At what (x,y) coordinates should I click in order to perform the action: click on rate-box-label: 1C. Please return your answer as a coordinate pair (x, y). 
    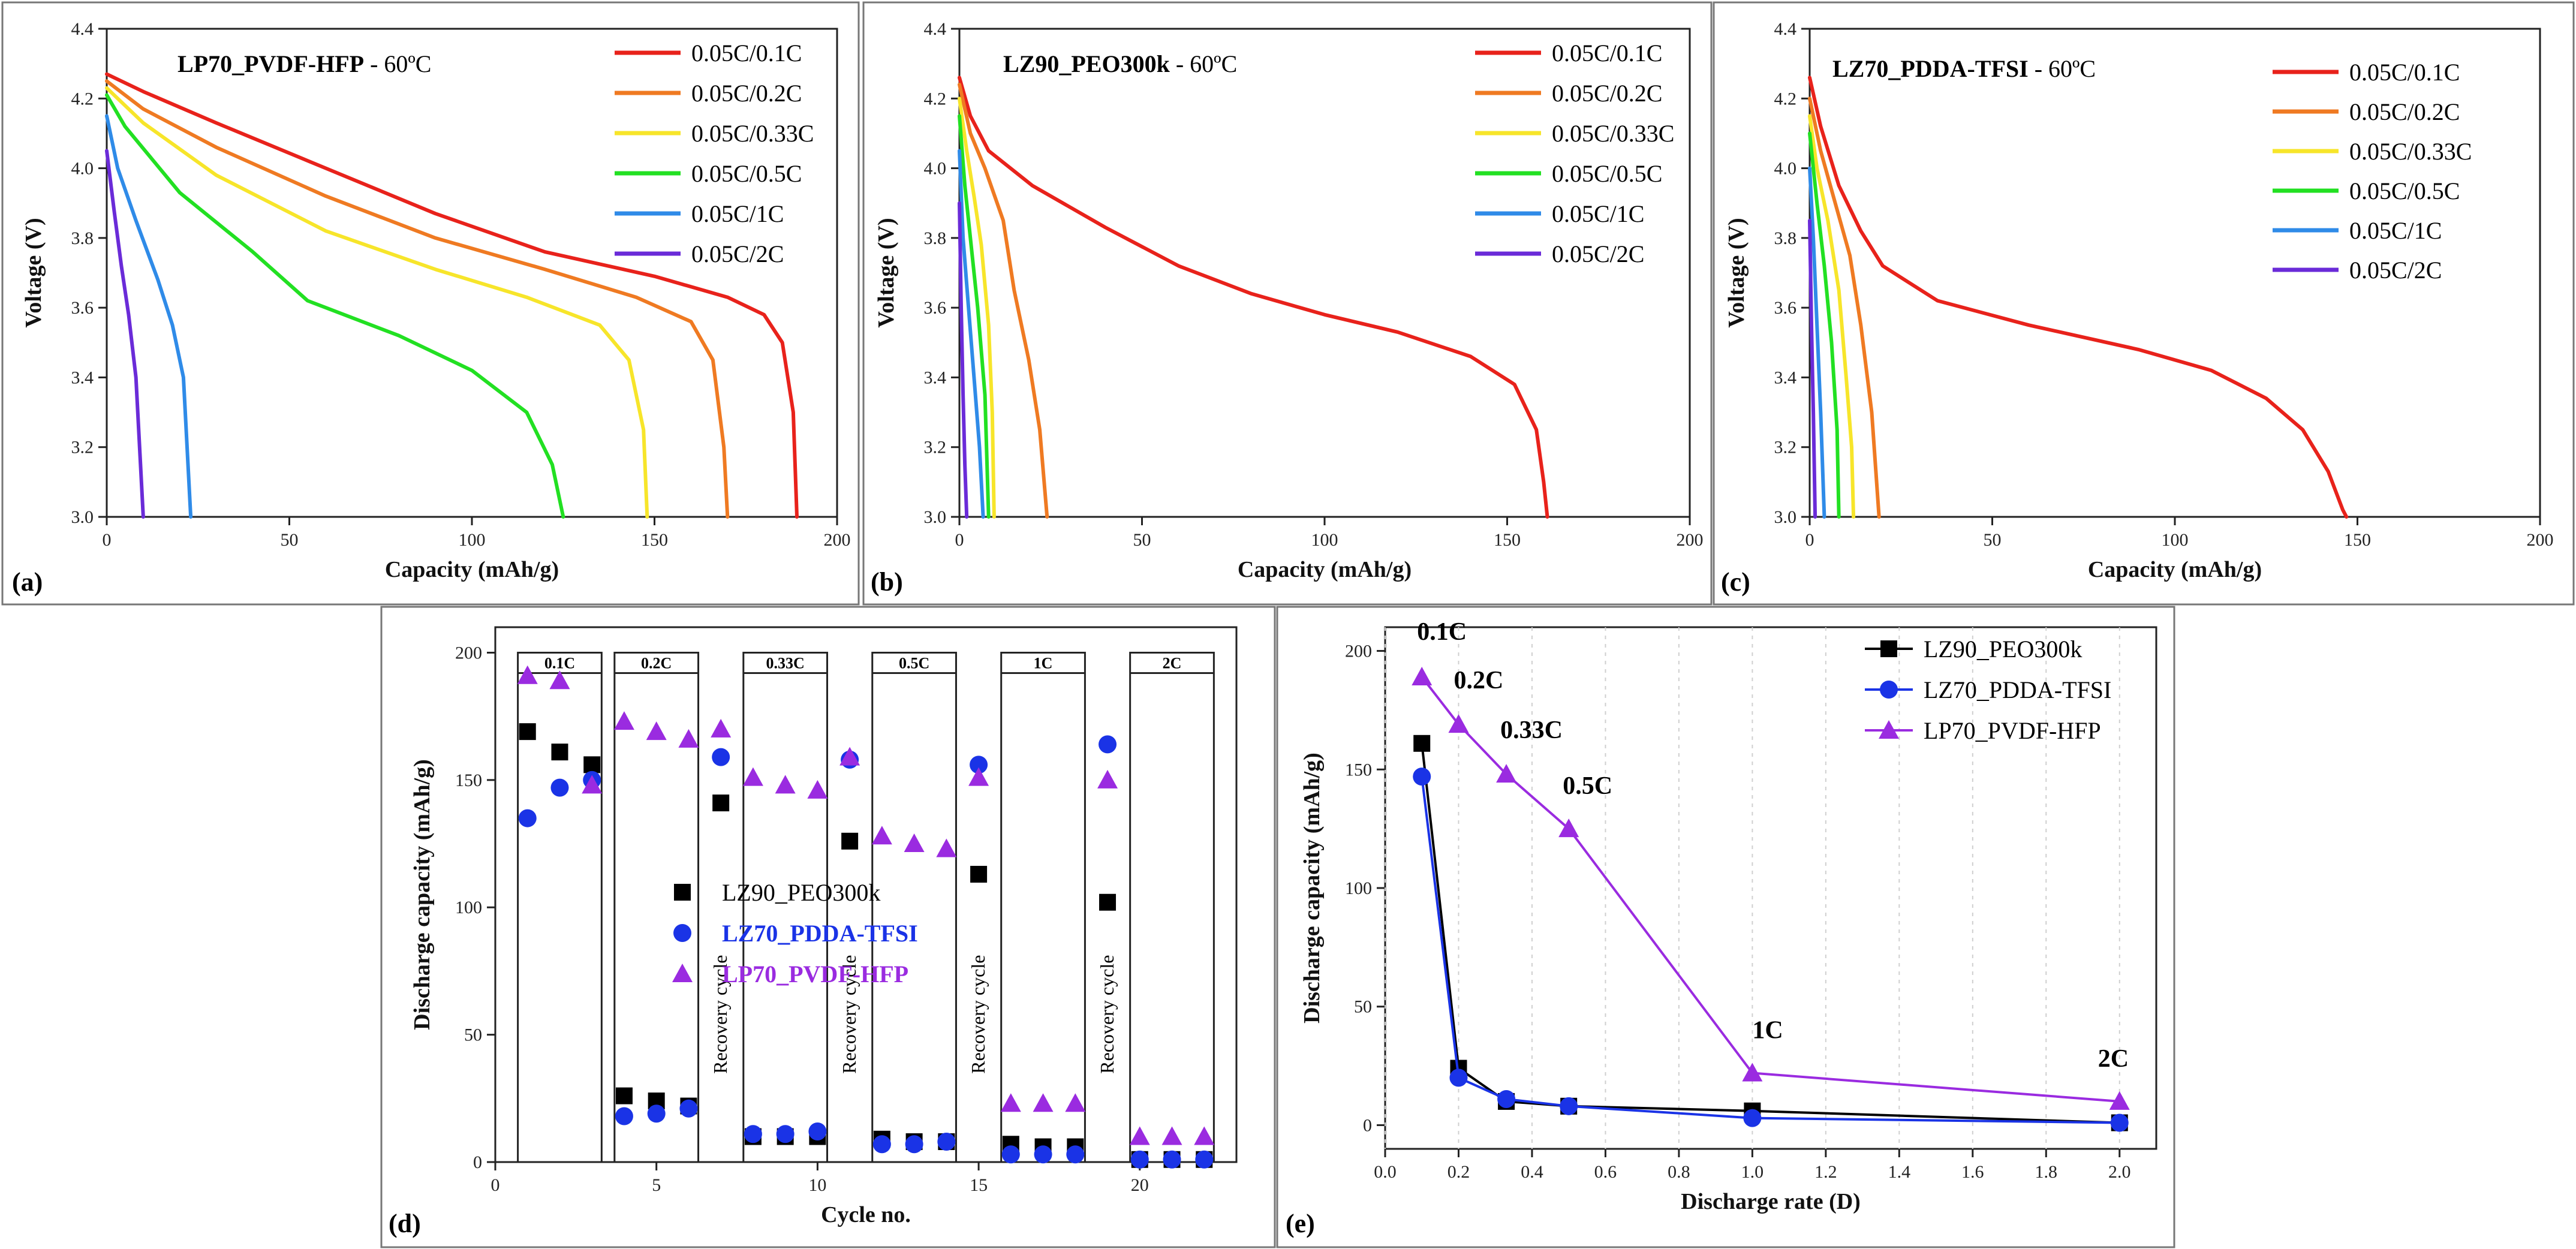
    Looking at the image, I should click on (1043, 663).